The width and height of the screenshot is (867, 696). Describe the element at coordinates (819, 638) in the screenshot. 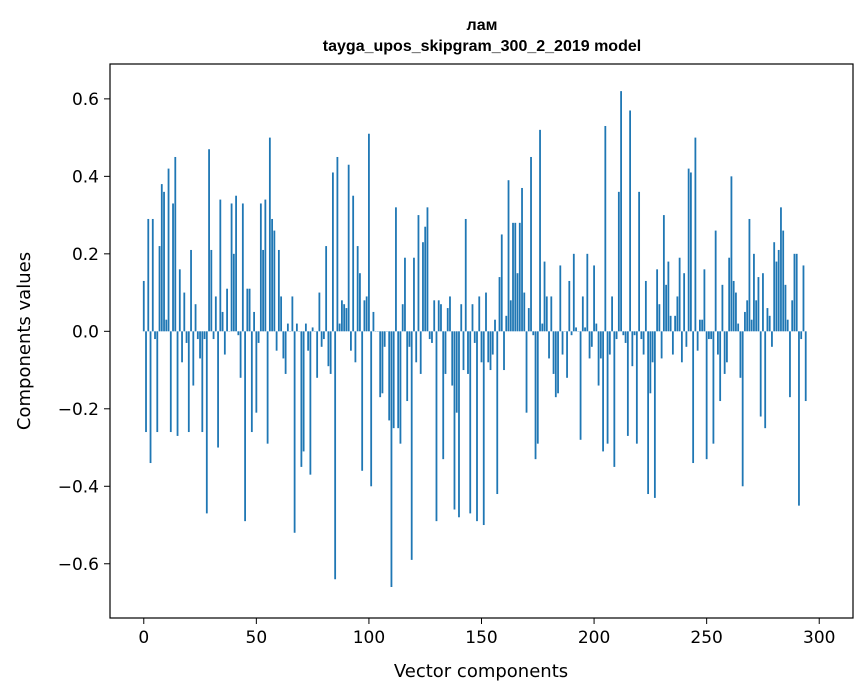

I see `x-tick-label-300: 300` at that location.